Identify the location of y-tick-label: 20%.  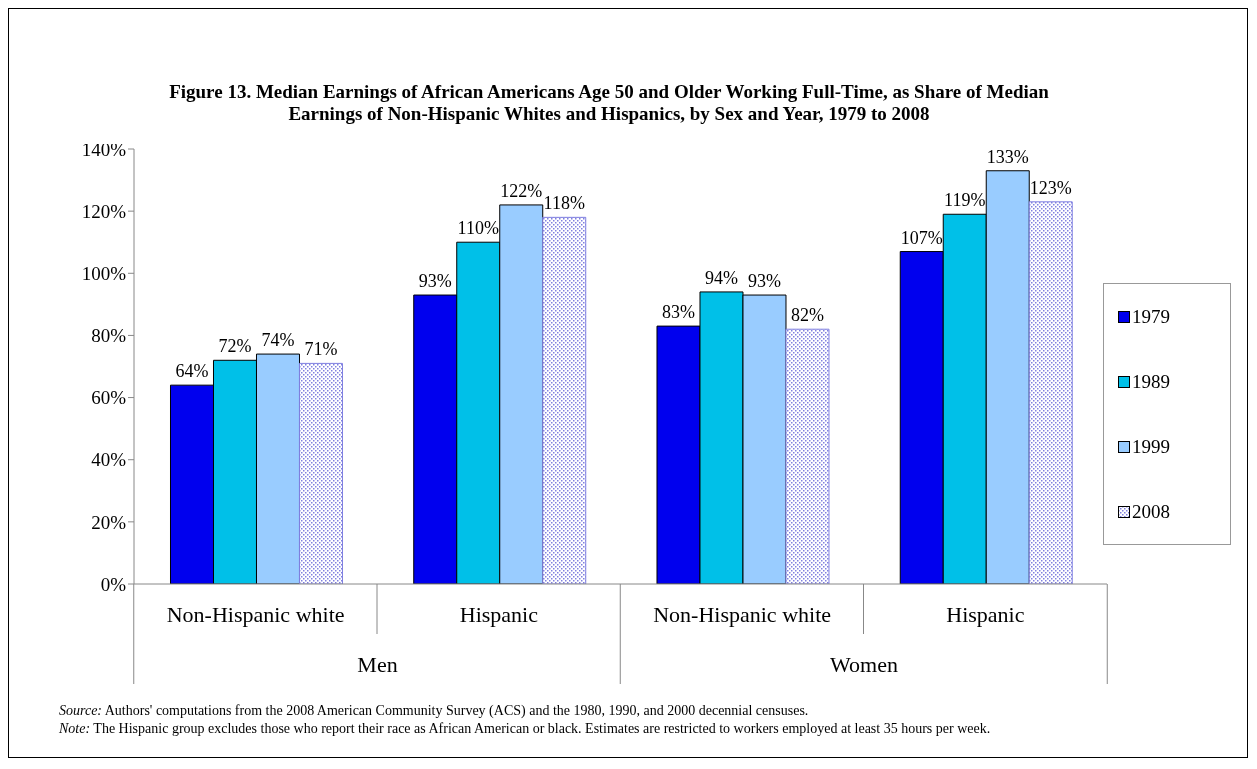
(109, 522).